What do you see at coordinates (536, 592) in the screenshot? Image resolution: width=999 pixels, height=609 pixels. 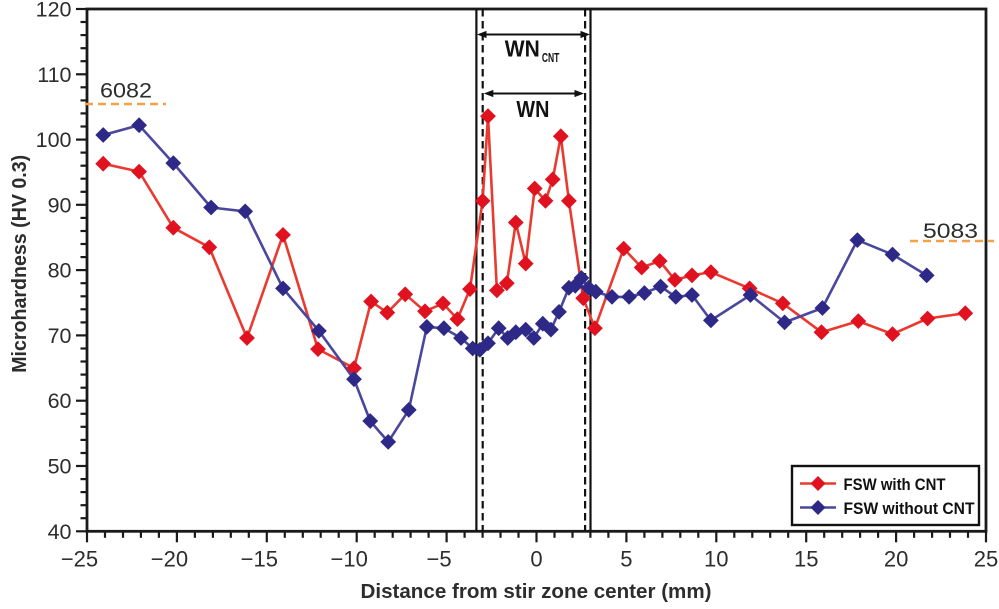 I see `svg-text:Distance from stir zone center: Distance from stir zone center (mm)` at bounding box center [536, 592].